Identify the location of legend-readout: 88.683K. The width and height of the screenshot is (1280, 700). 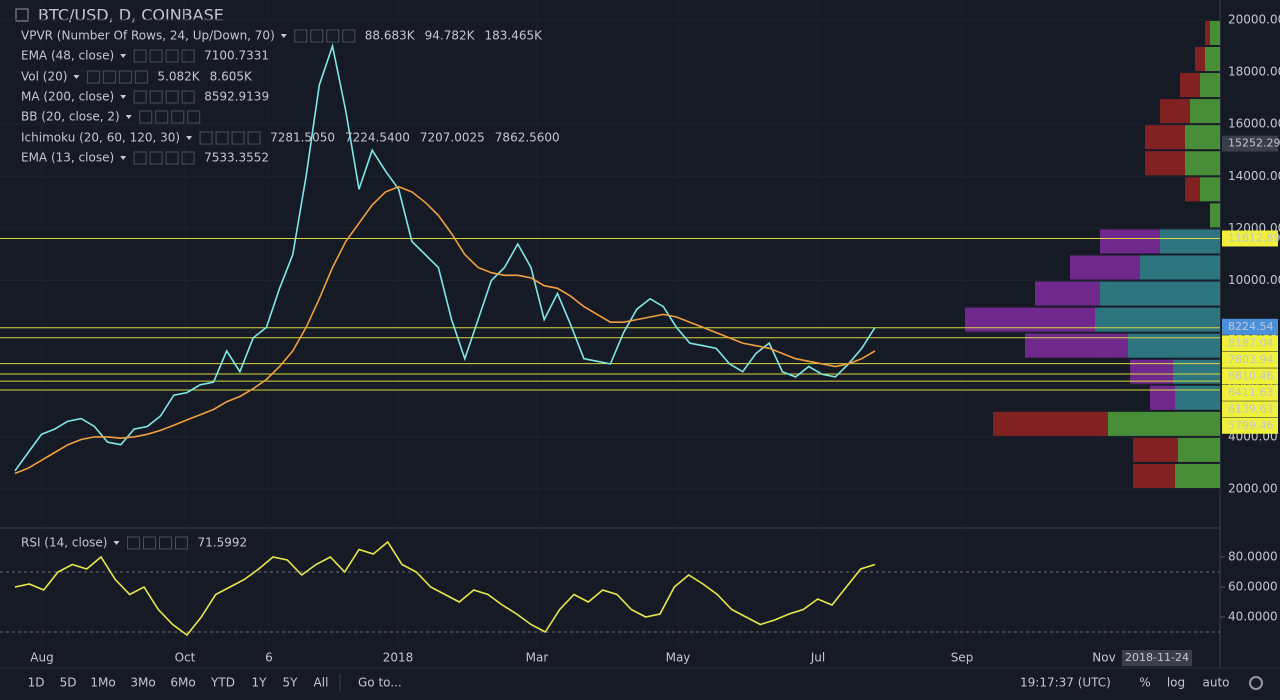
(390, 36).